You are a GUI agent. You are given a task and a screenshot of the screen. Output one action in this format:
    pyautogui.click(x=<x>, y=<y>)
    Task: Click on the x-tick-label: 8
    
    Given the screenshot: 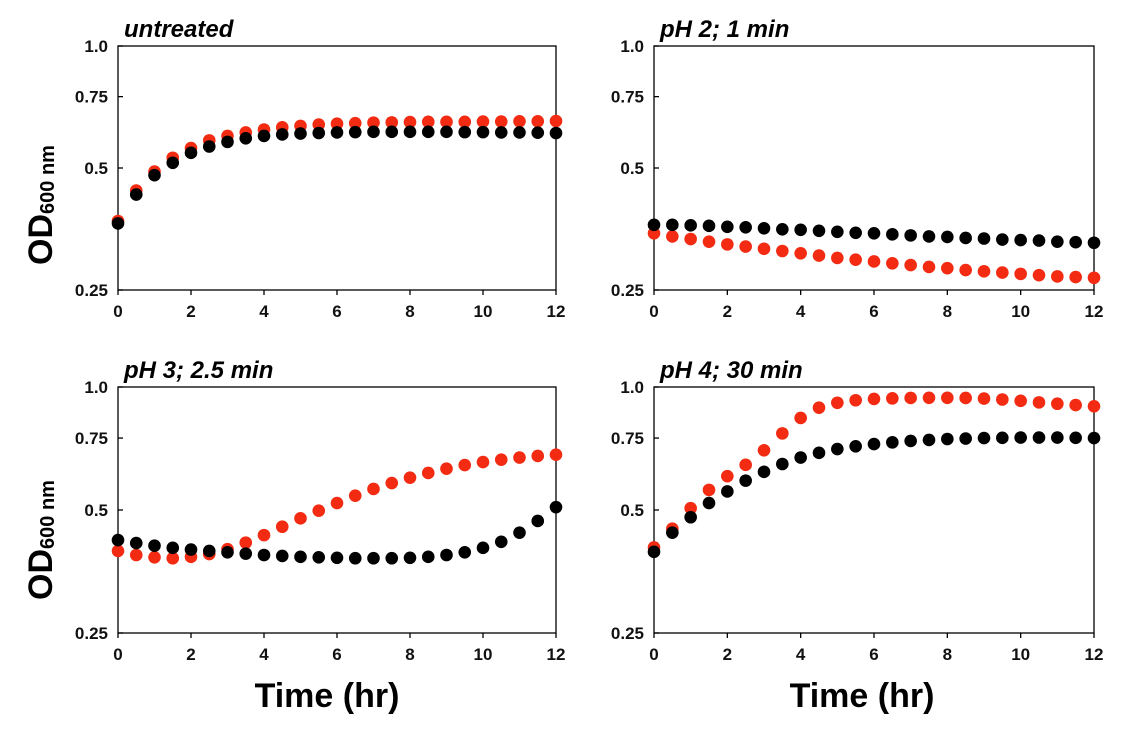 What is the action you would take?
    pyautogui.click(x=409, y=311)
    